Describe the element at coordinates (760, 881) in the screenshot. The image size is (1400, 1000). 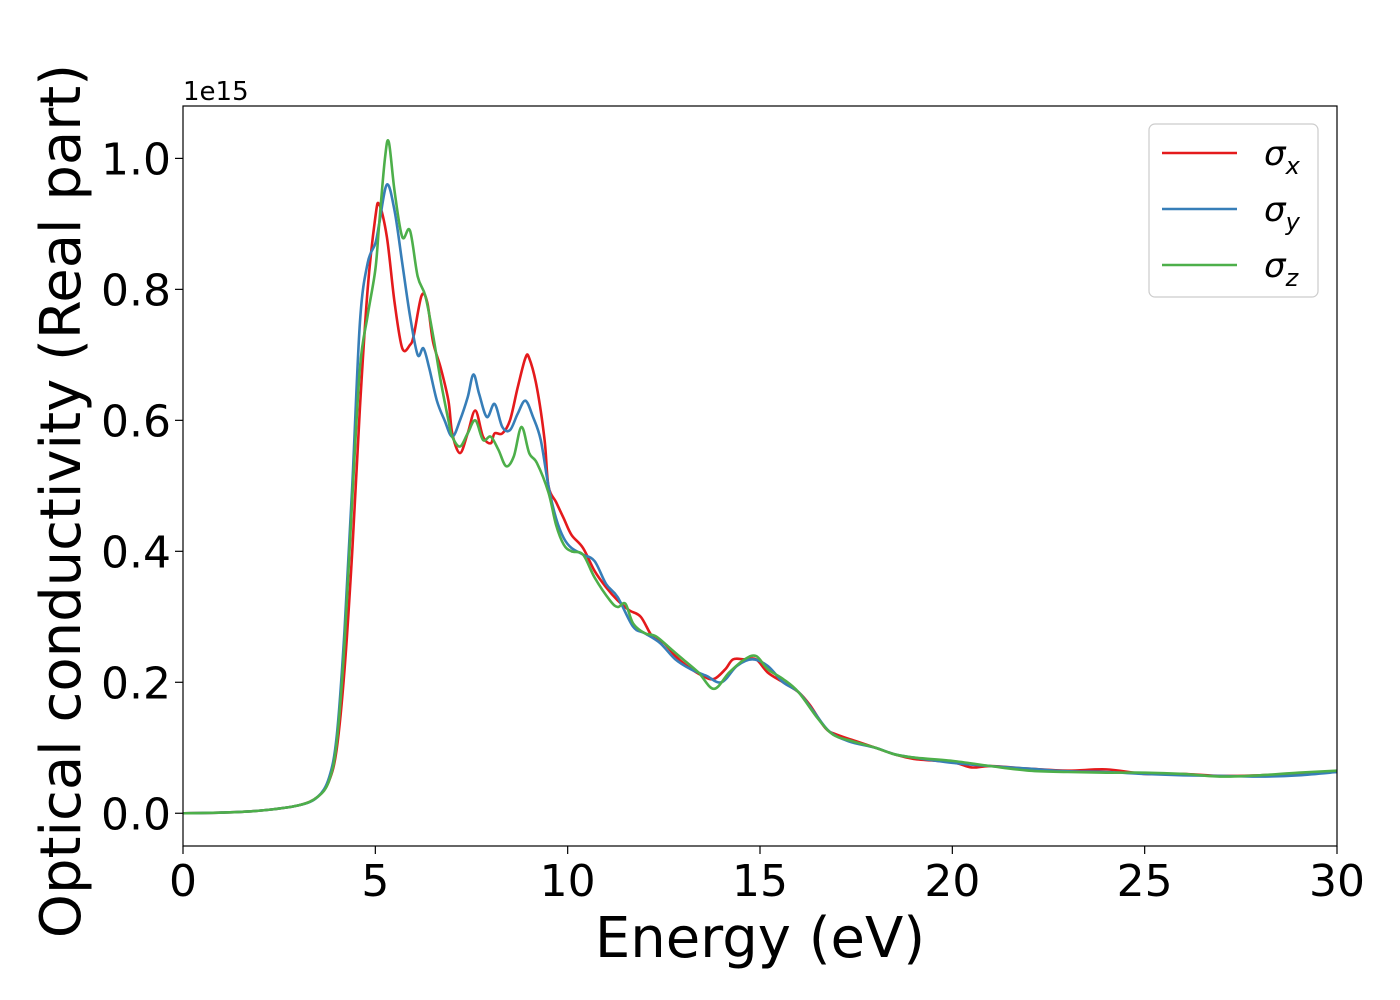
I see `x-tick-label: 15` at that location.